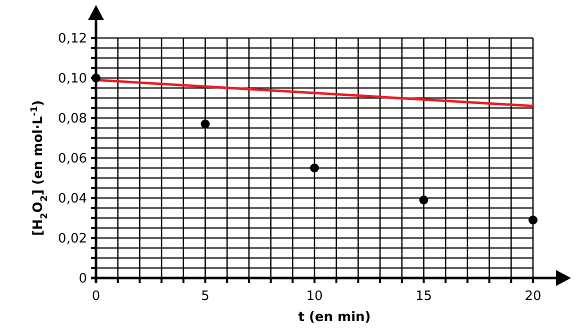 The image size is (580, 336). Describe the element at coordinates (314, 296) in the screenshot. I see `x-tick-label: 10` at that location.